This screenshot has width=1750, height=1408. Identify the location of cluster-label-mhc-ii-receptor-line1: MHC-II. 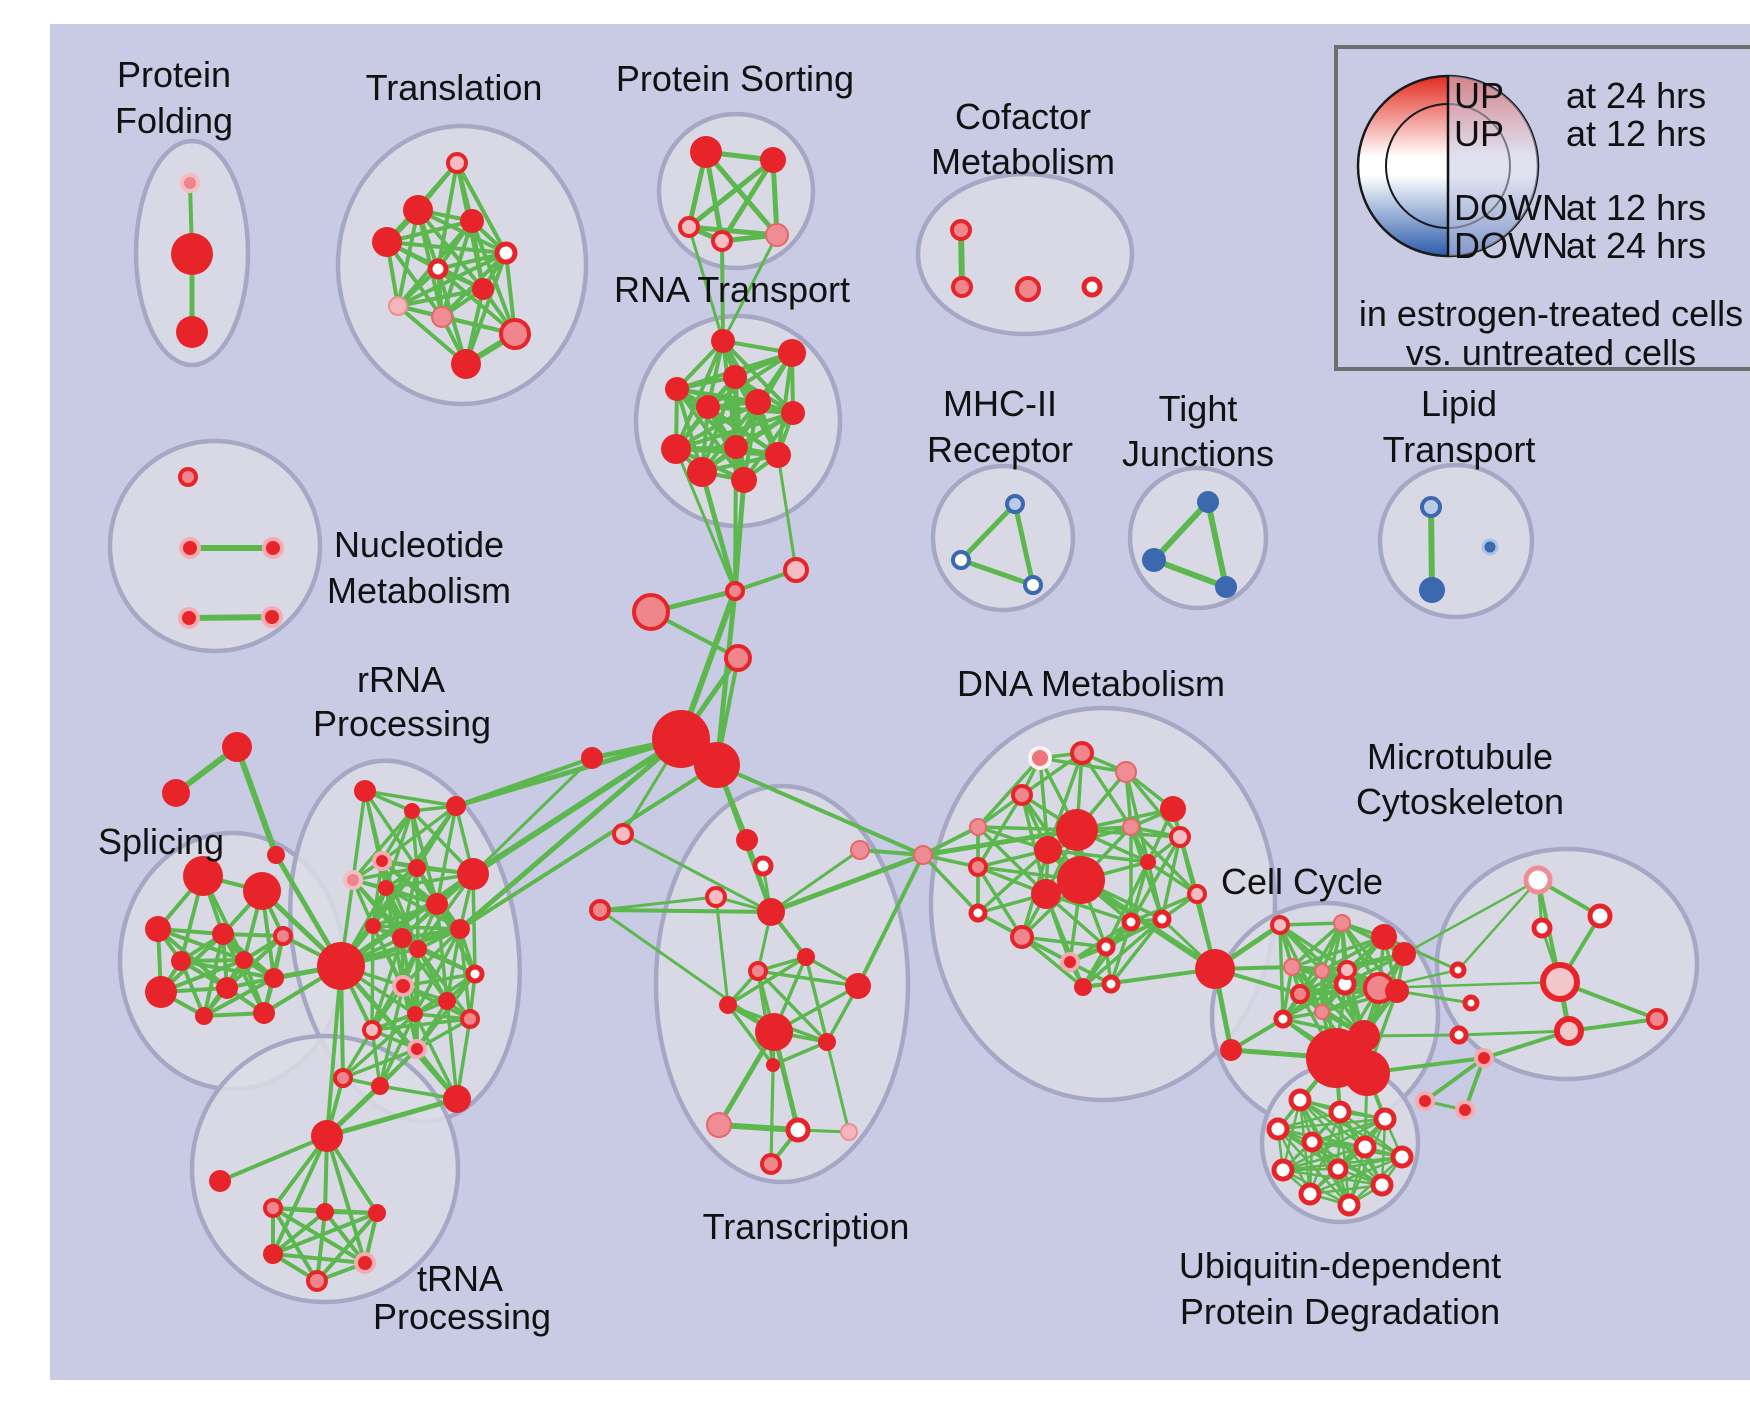
(1000, 403).